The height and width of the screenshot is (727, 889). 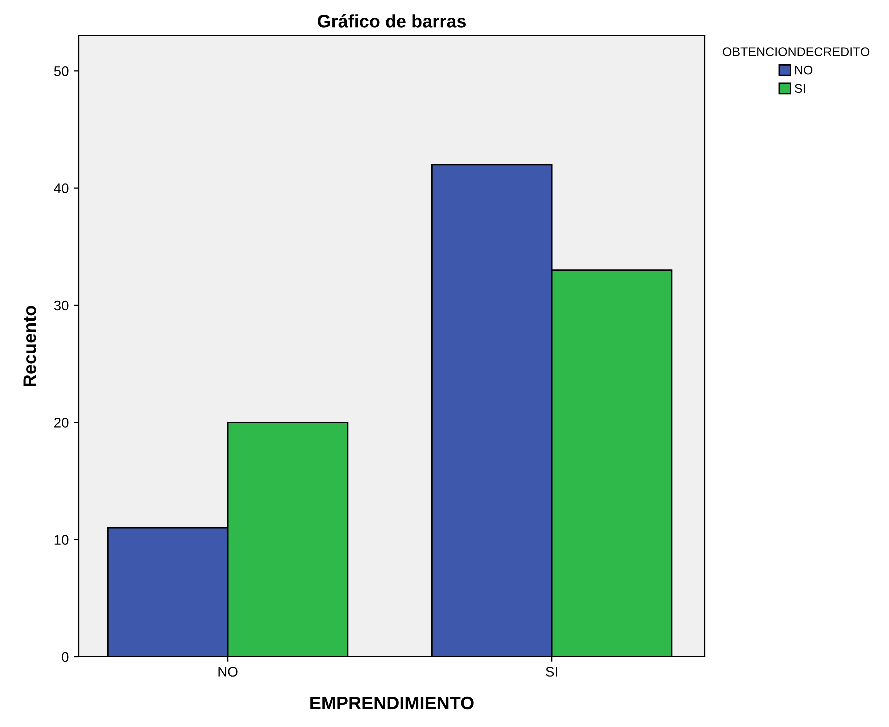 I want to click on y-tick-label: 30, so click(x=61, y=305).